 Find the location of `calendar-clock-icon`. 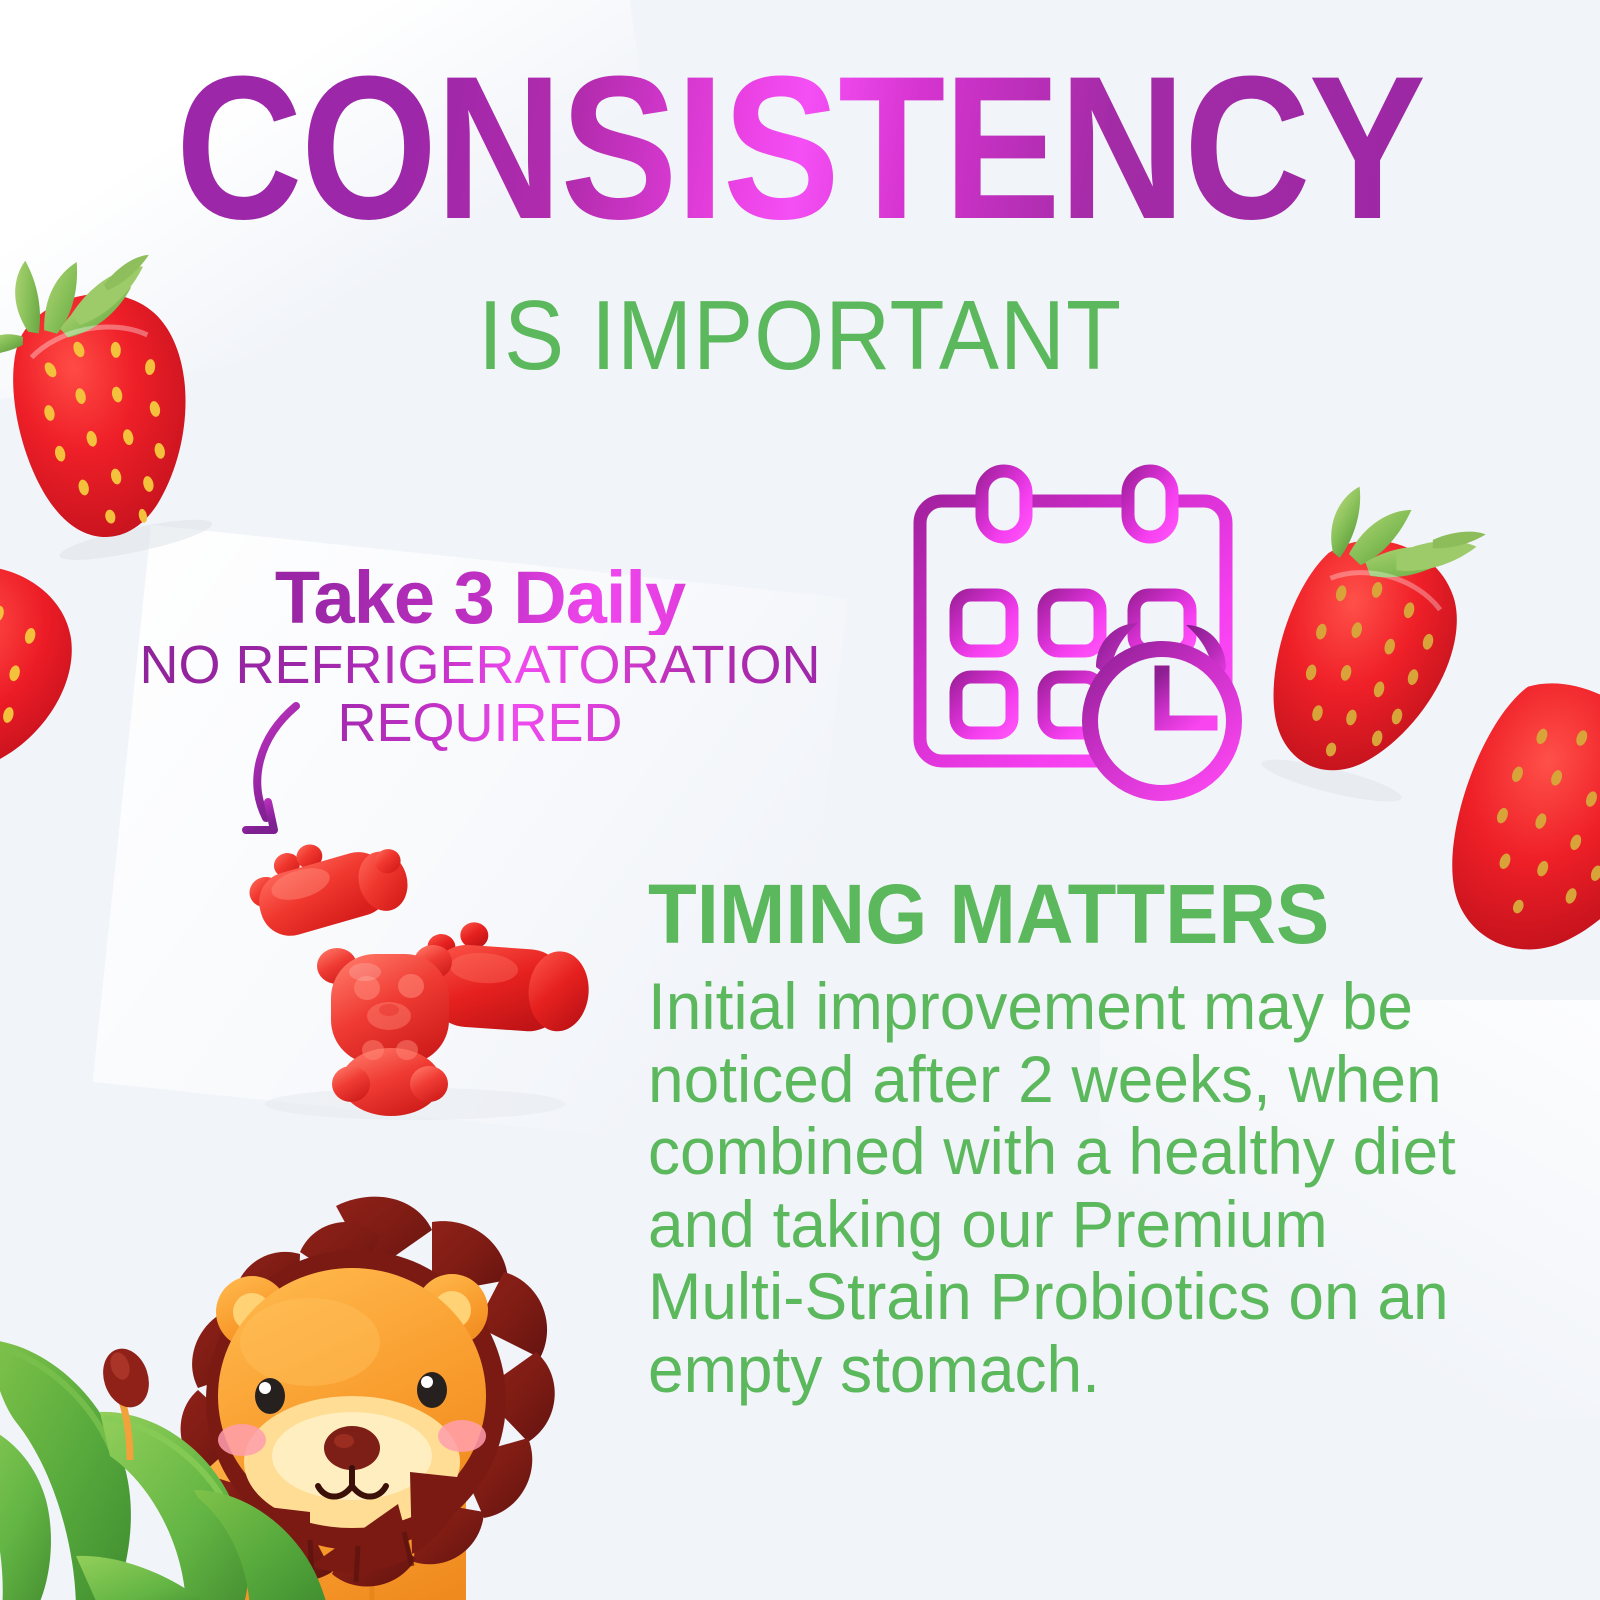

calendar-clock-icon is located at coordinates (1077, 632).